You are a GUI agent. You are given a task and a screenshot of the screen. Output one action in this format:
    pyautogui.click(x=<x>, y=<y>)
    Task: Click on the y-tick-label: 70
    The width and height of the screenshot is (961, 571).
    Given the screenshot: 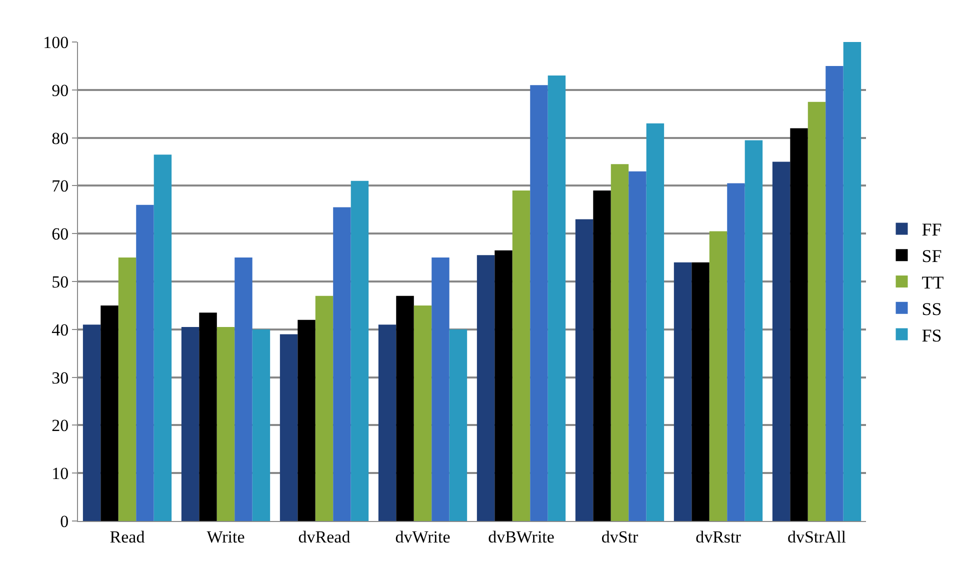 What is the action you would take?
    pyautogui.click(x=60, y=186)
    